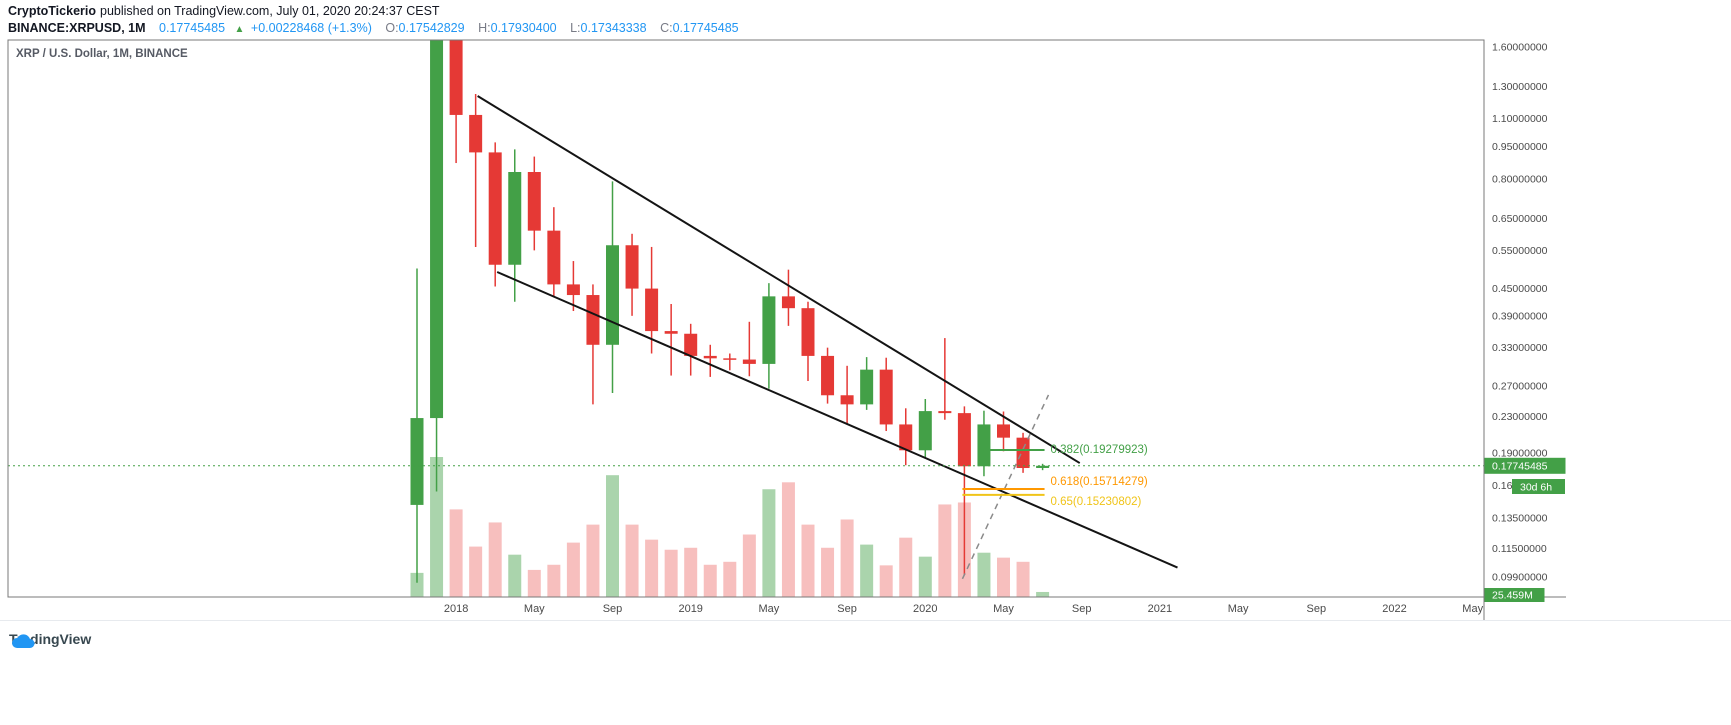 Image resolution: width=1731 pixels, height=725 pixels. Describe the element at coordinates (1160, 609) in the screenshot. I see `time-tick-label: 2021` at that location.